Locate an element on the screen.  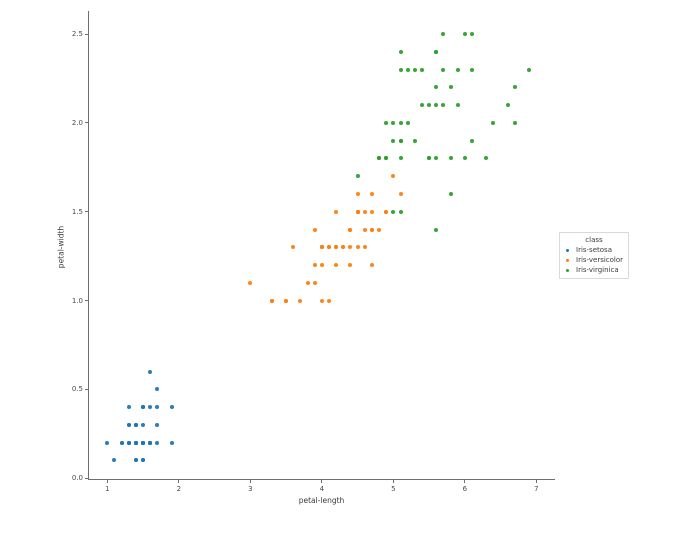
legend-item: Iris-versicolor is located at coordinates (594, 260).